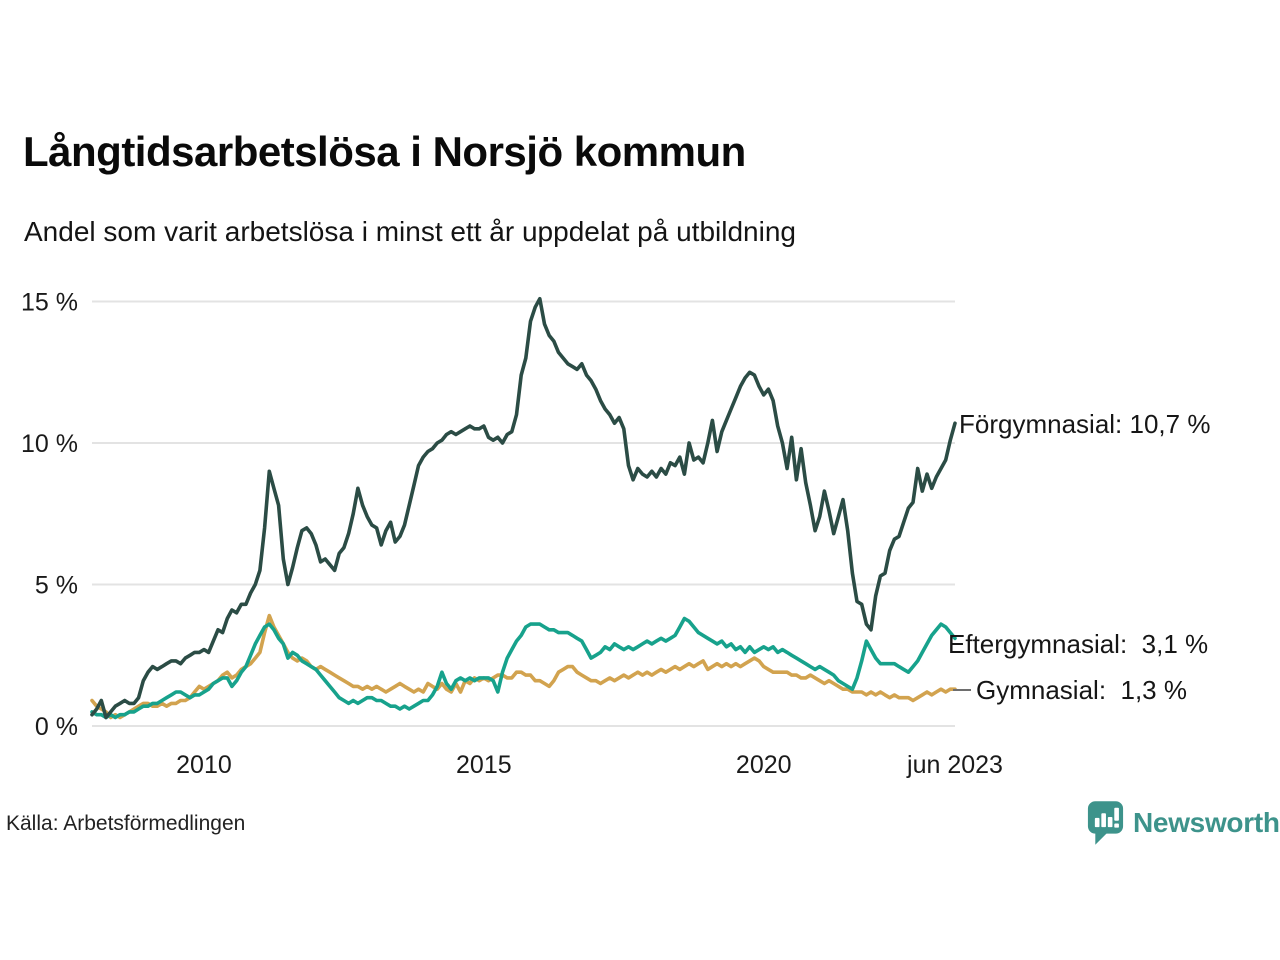 Image resolution: width=1280 pixels, height=960 pixels. I want to click on series-line-gymnasial, so click(523, 666).